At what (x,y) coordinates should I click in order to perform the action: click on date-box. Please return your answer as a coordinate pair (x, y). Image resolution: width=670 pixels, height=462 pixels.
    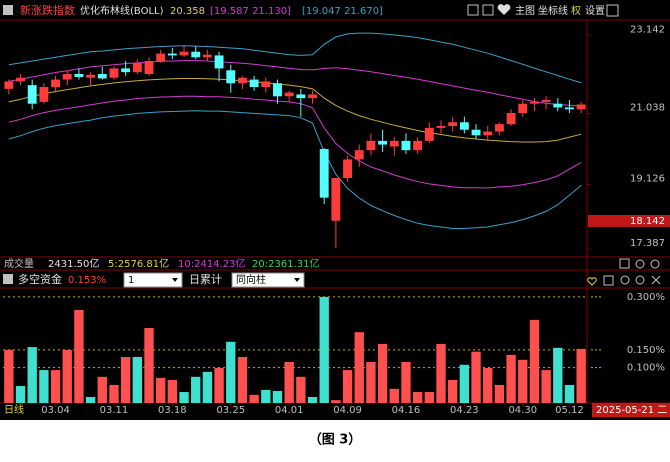
    Looking at the image, I should click on (631, 410).